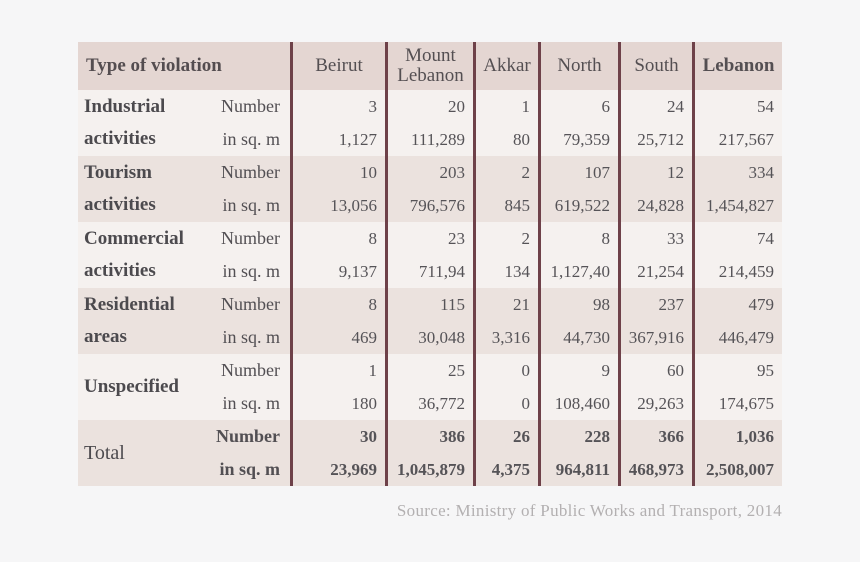  I want to click on cell-area-beirut: 469, so click(337, 337).